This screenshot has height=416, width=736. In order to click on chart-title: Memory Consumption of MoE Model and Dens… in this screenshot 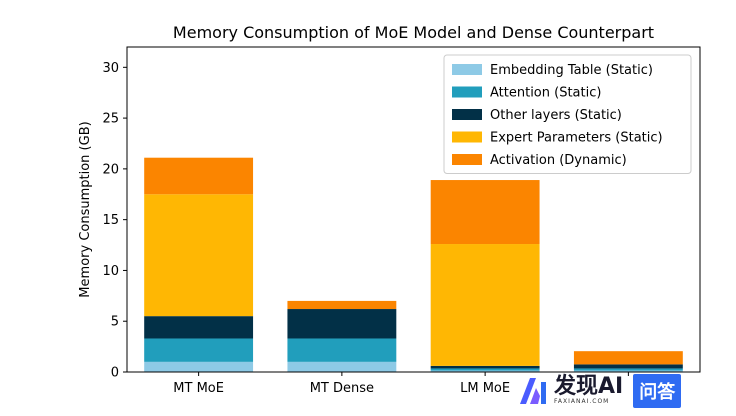, I will do `click(413, 32)`.